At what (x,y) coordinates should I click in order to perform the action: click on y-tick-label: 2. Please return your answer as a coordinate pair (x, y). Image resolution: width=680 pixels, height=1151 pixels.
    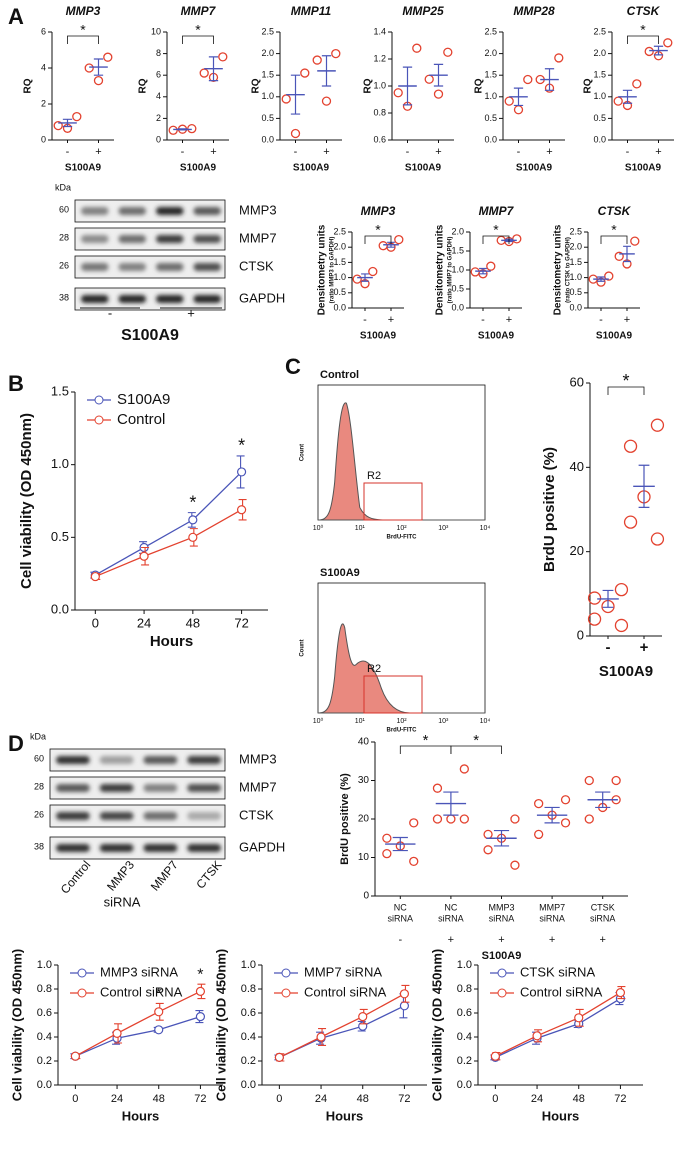
    Looking at the image, I should click on (158, 118).